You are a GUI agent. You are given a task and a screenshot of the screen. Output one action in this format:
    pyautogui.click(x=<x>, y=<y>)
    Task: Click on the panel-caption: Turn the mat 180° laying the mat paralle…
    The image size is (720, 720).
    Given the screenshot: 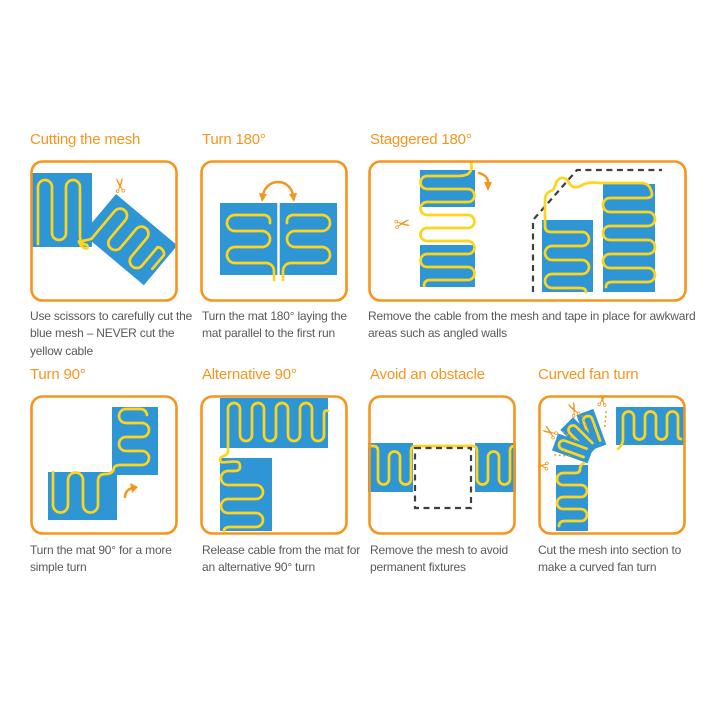 What is the action you would take?
    pyautogui.click(x=274, y=325)
    